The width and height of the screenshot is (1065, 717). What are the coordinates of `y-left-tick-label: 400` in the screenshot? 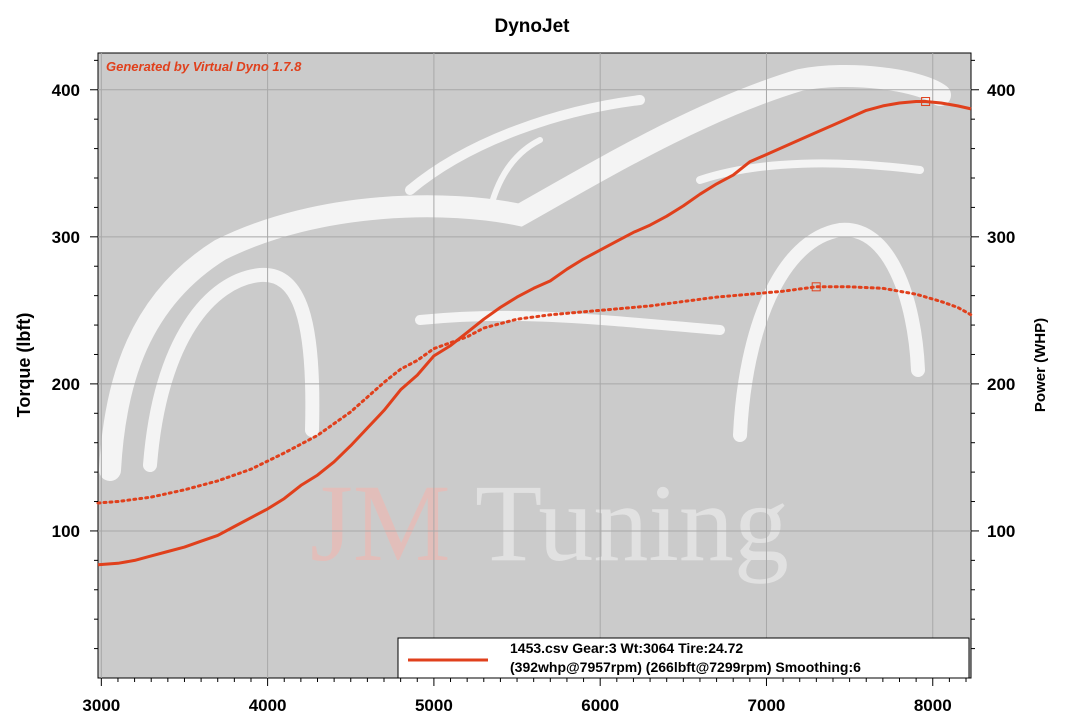 It's located at (66, 90).